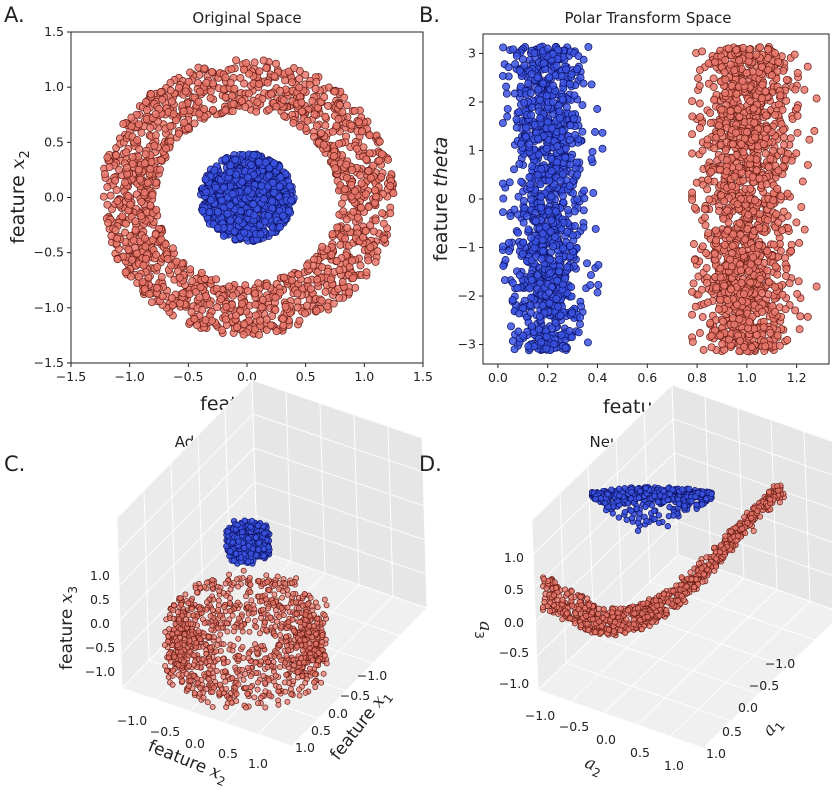 The width and height of the screenshot is (832, 790). Describe the element at coordinates (49, 307) in the screenshot. I see `y-tick-label: −1.0` at that location.